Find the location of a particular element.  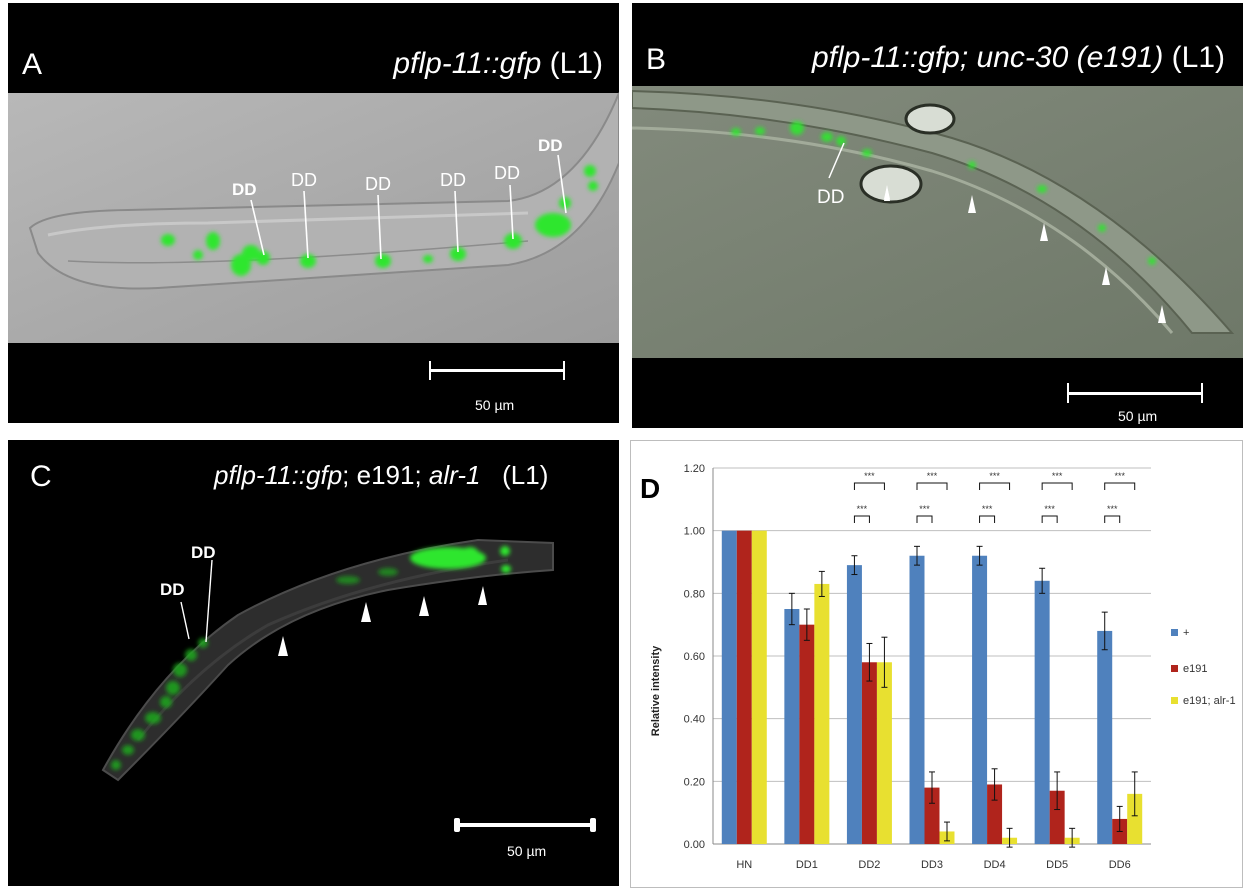

panel-b-dd-labels: DD is located at coordinates (830, 197).